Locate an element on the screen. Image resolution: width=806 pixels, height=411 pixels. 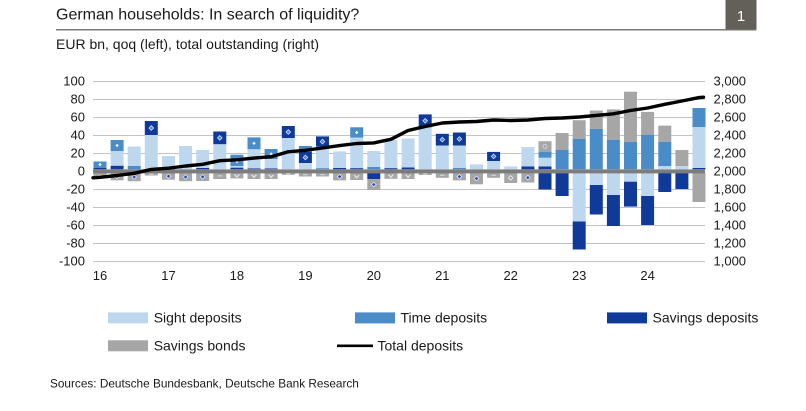
svg-text: 2,400 is located at coordinates (730, 135).